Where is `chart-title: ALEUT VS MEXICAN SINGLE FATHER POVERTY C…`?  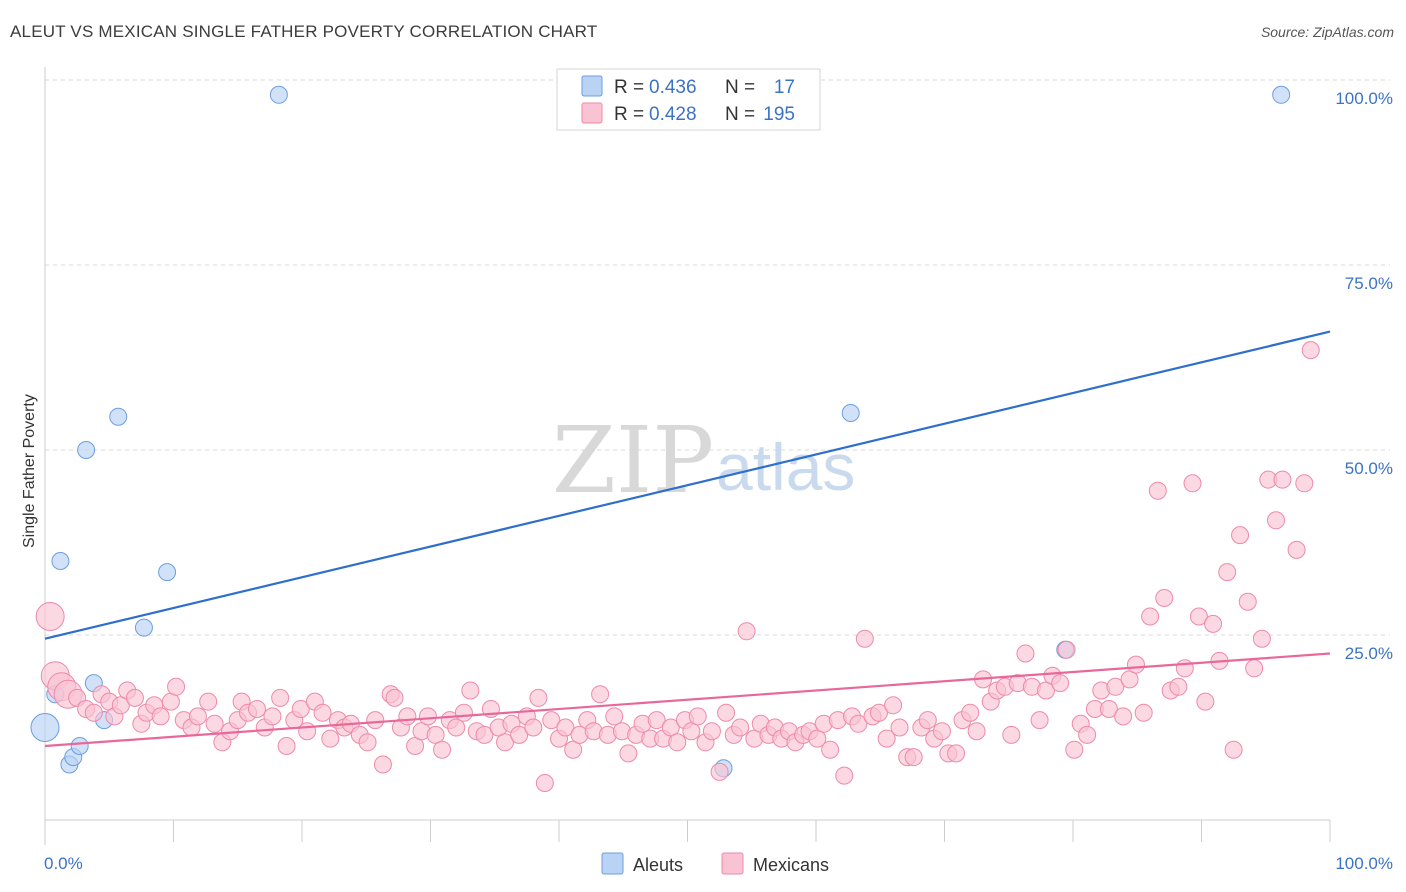
chart-title: ALEUT VS MEXICAN SINGLE FATHER POVERTY C… is located at coordinates (304, 31).